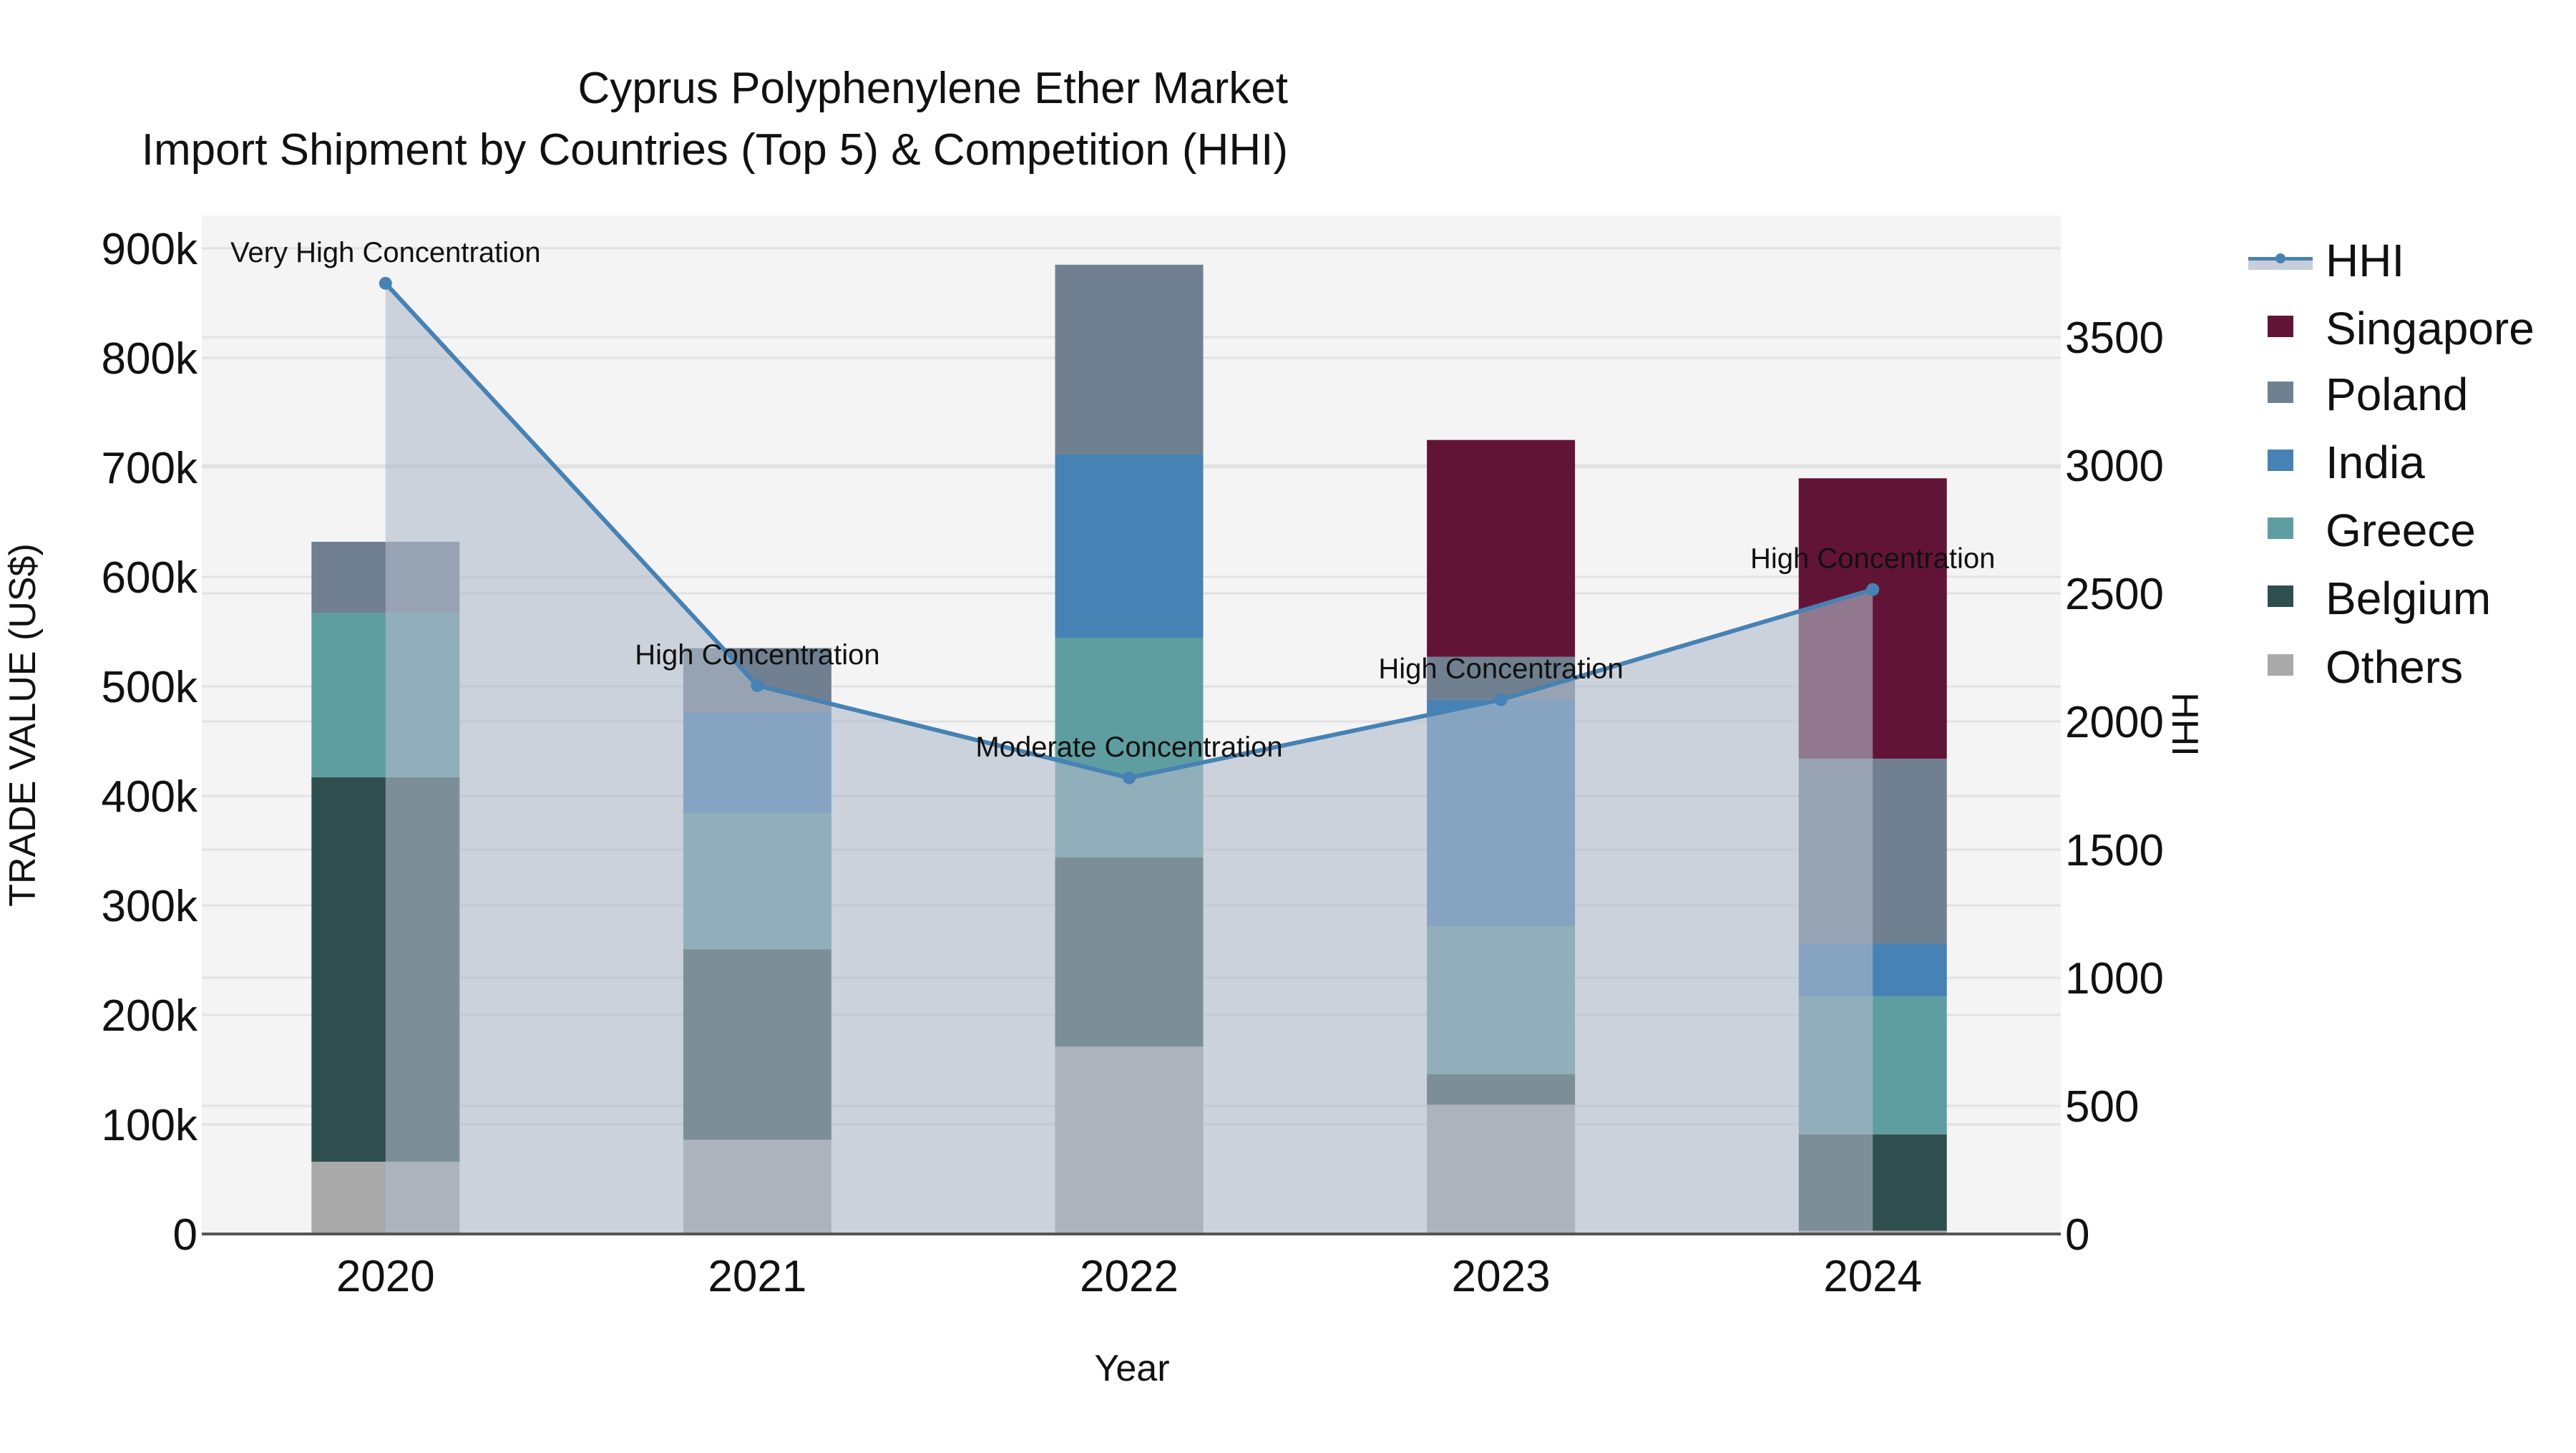  Describe the element at coordinates (150, 359) in the screenshot. I see `y-tick-label: 800k` at that location.